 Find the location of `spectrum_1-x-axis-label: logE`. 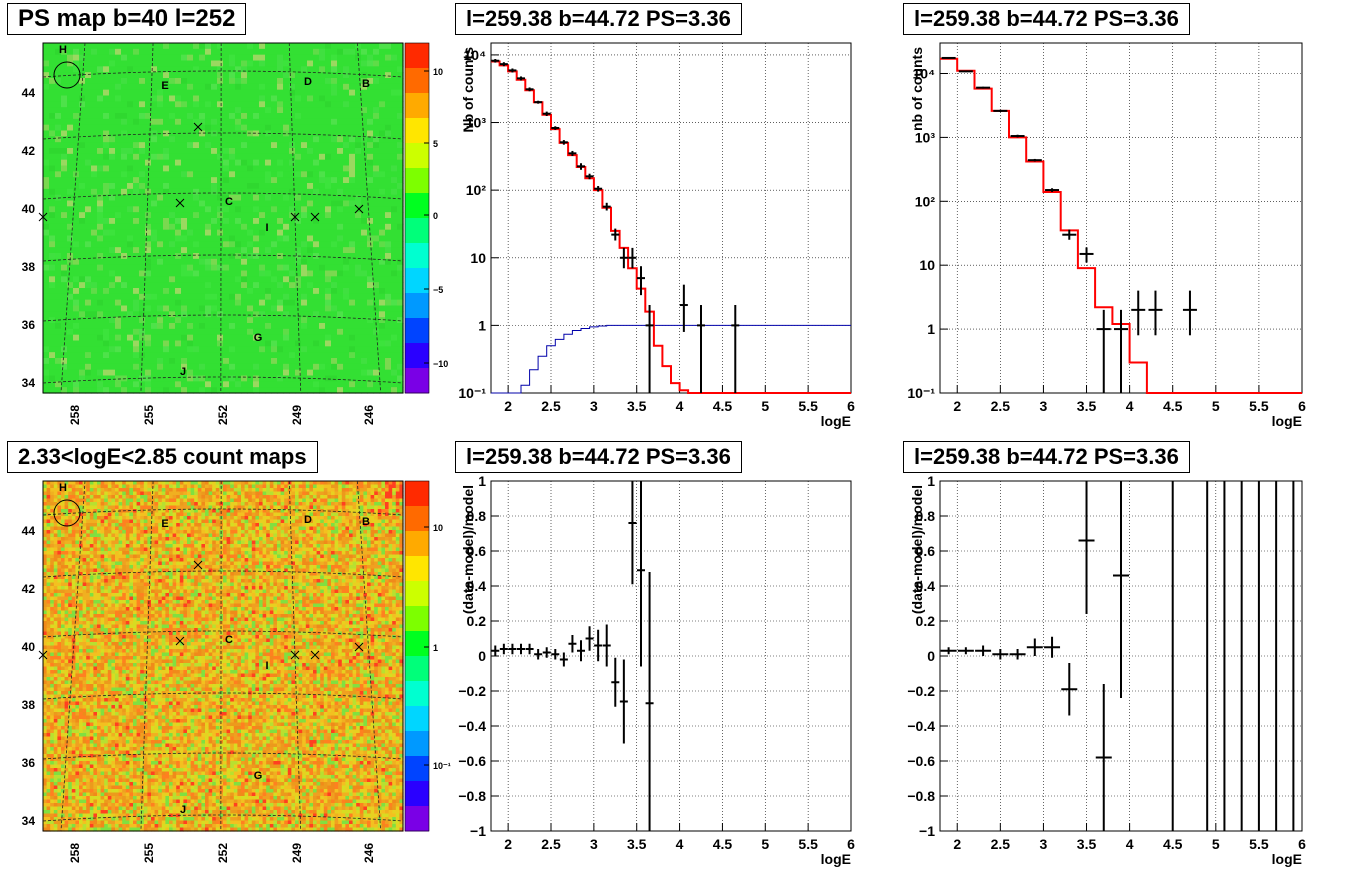

spectrum_1-x-axis-label: logE is located at coordinates (836, 421).